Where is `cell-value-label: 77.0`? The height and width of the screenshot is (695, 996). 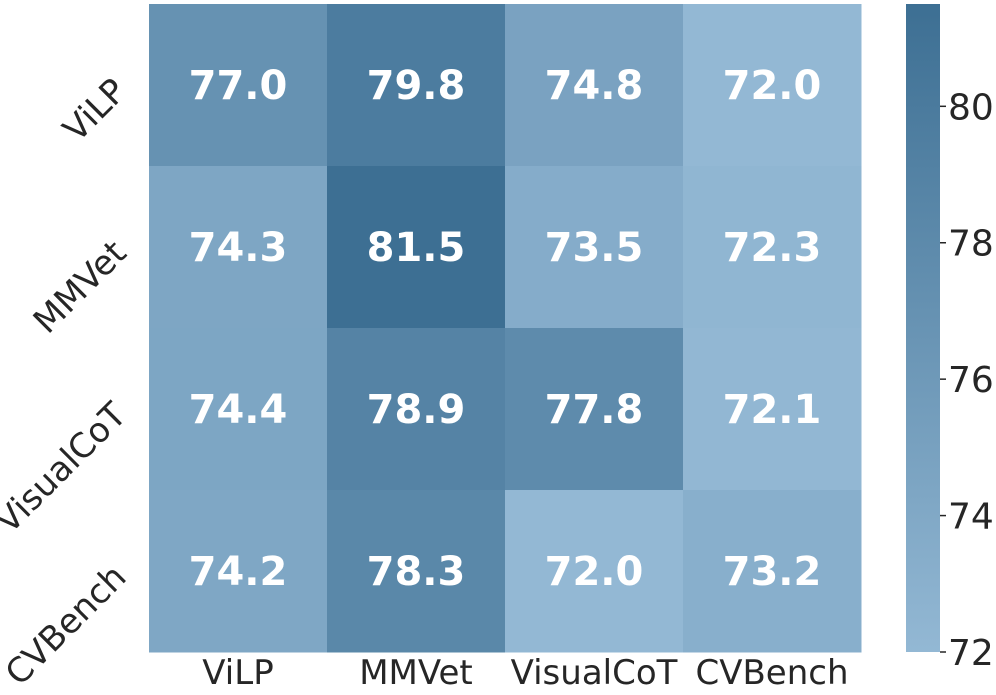
cell-value-label: 77.0 is located at coordinates (238, 86).